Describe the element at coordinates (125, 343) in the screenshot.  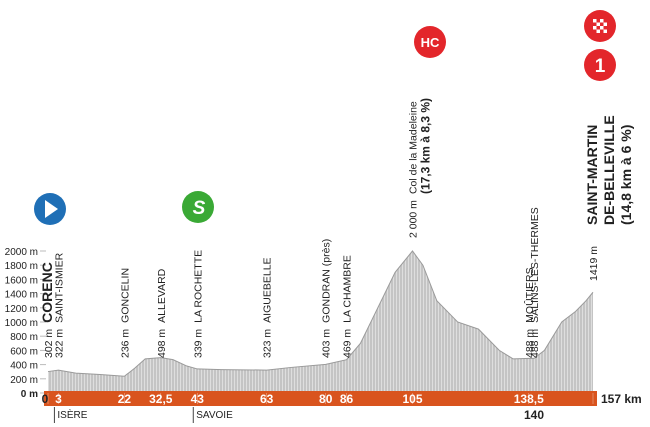
I see `altitude: 236 m` at that location.